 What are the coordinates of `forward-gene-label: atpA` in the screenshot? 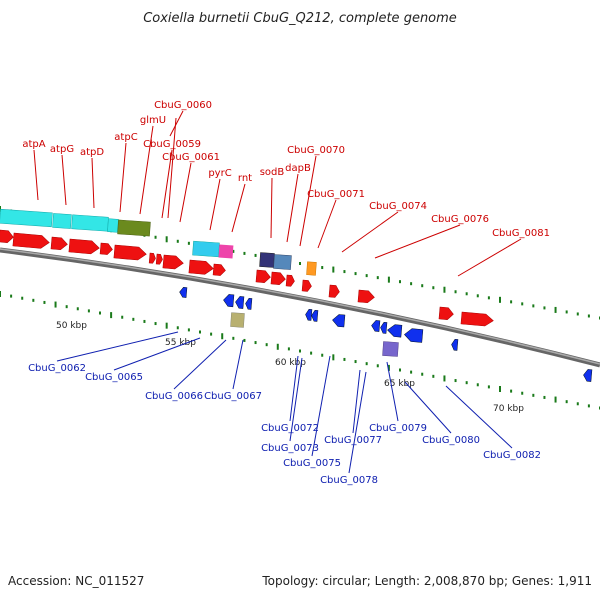 It's located at (33, 144).